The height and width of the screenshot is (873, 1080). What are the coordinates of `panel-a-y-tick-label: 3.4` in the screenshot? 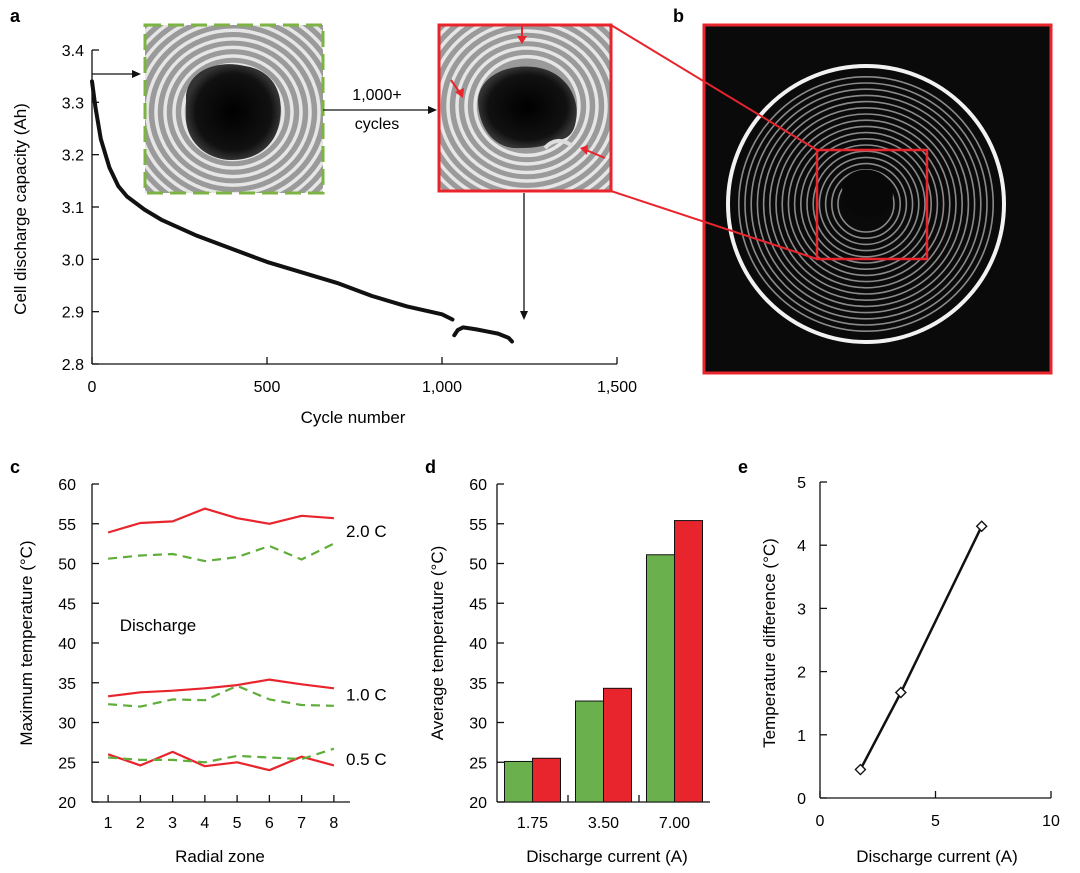 It's located at (73, 51).